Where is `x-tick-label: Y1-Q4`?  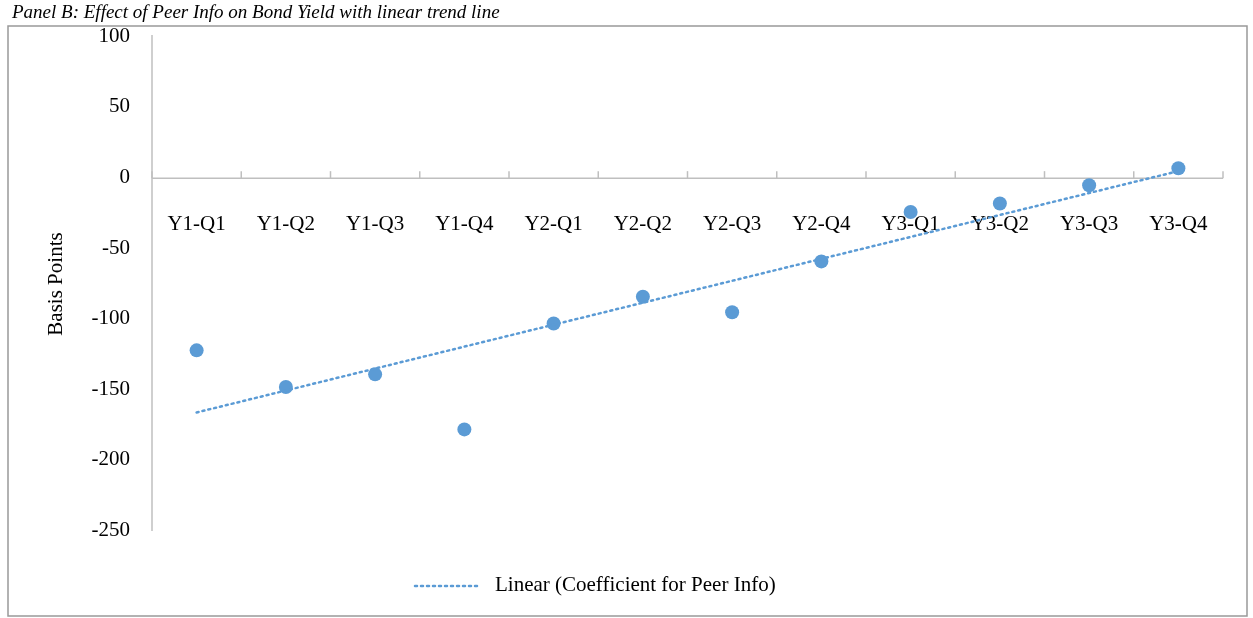
x-tick-label: Y1-Q4 is located at coordinates (465, 223).